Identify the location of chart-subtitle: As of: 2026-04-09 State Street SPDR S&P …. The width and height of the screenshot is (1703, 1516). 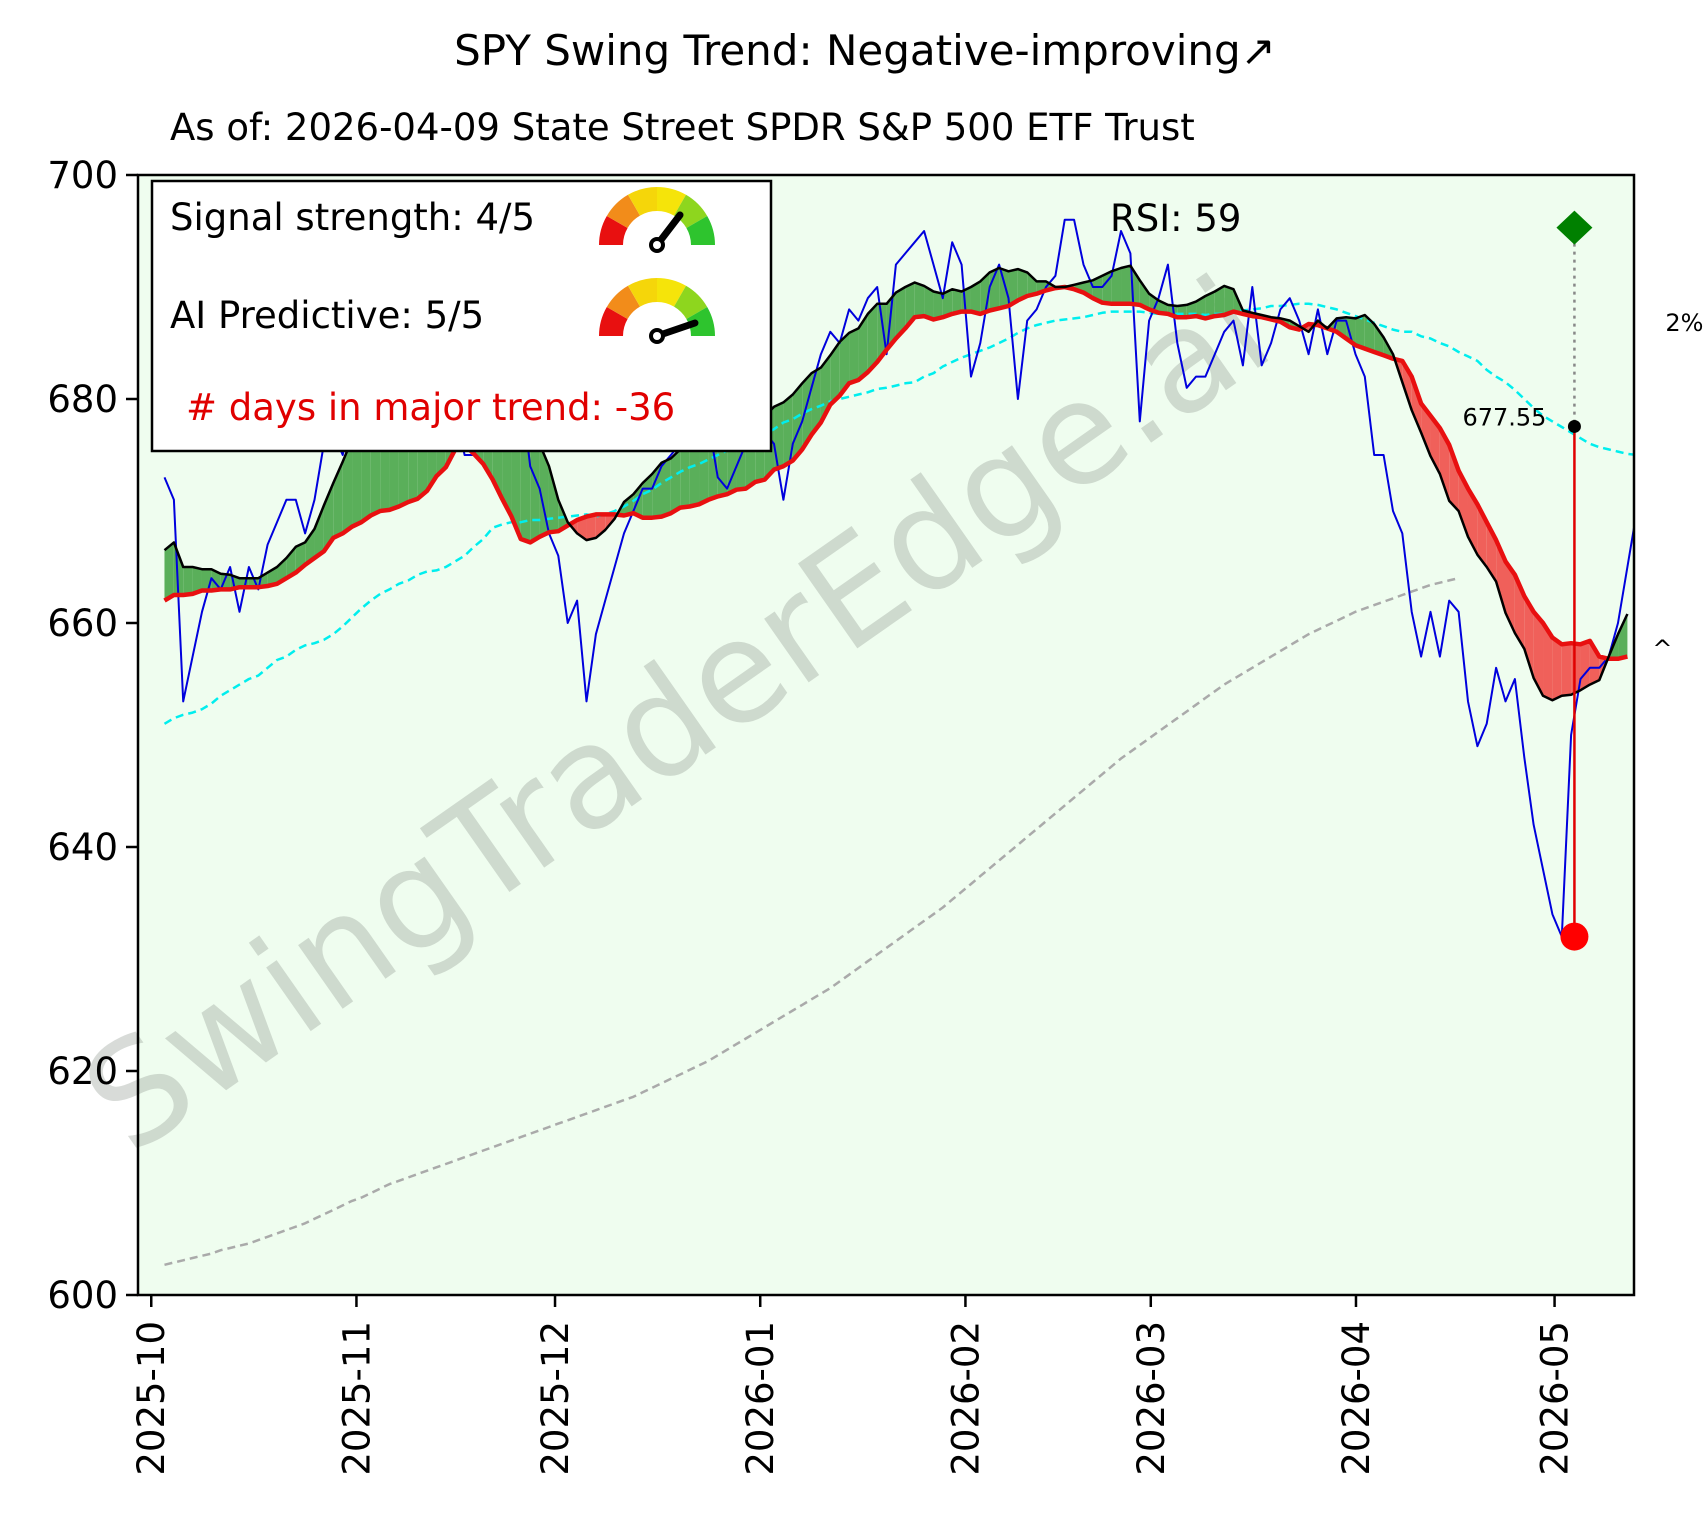
(682, 127).